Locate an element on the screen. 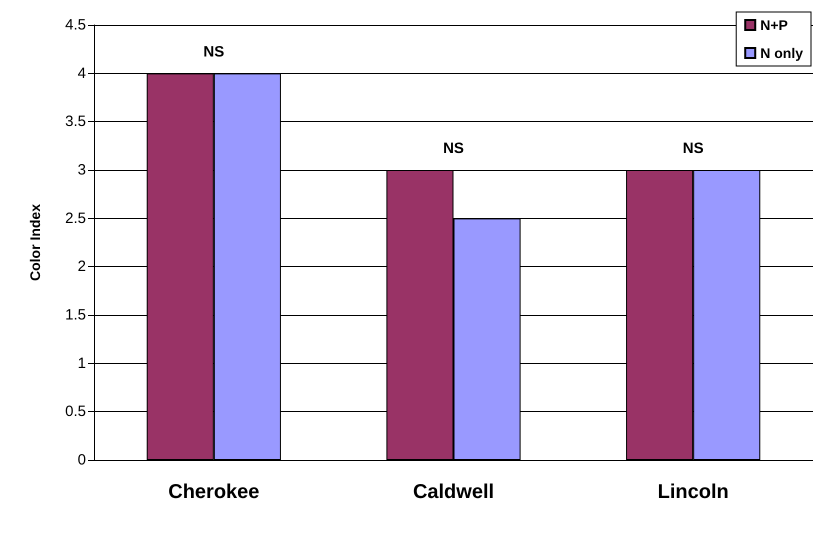 The height and width of the screenshot is (558, 821). x-tick-label: Caldwell is located at coordinates (453, 492).